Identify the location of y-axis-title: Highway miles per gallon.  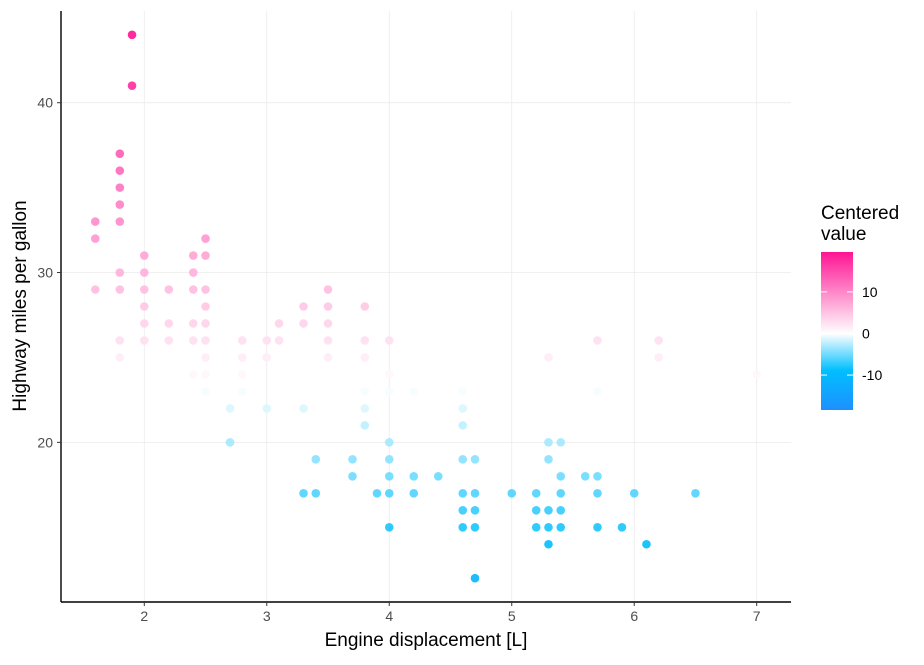
(20, 305).